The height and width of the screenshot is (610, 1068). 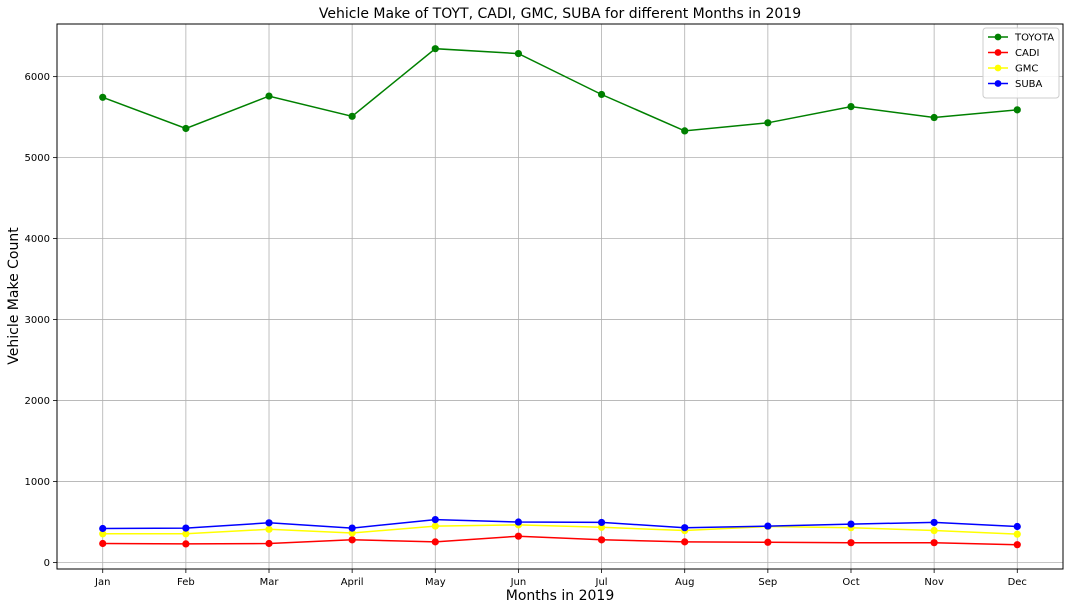 What do you see at coordinates (37, 239) in the screenshot?
I see `y-tick-label: 4000` at bounding box center [37, 239].